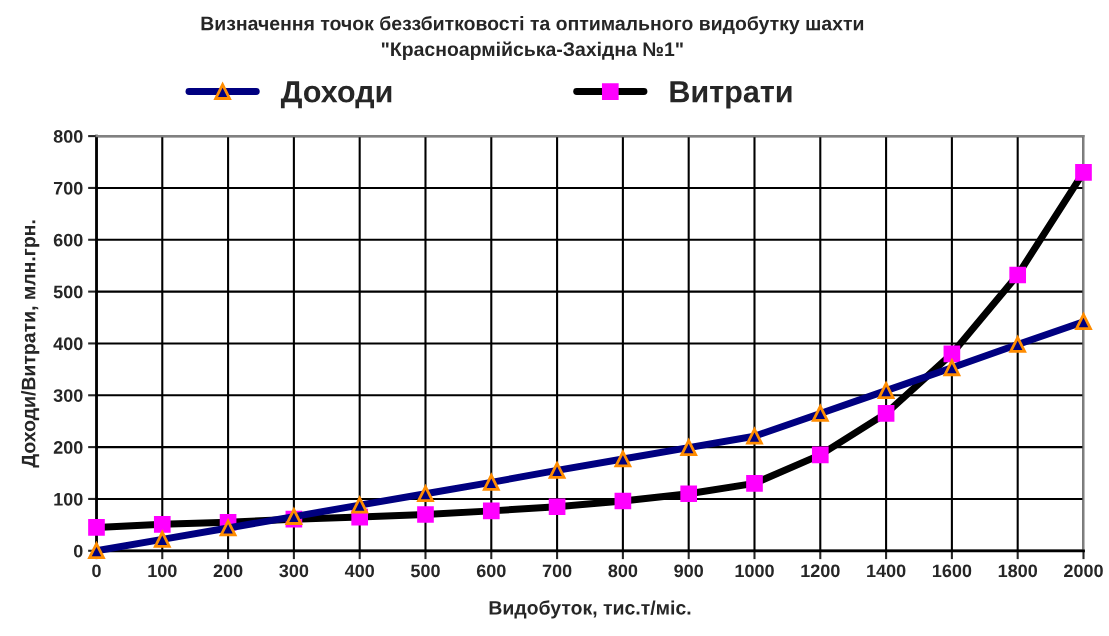  I want to click on chart-title: Визначення точок беззбитковості та оптимального видобутку шахти "Красноармійська-Західна №1", so click(532, 37).